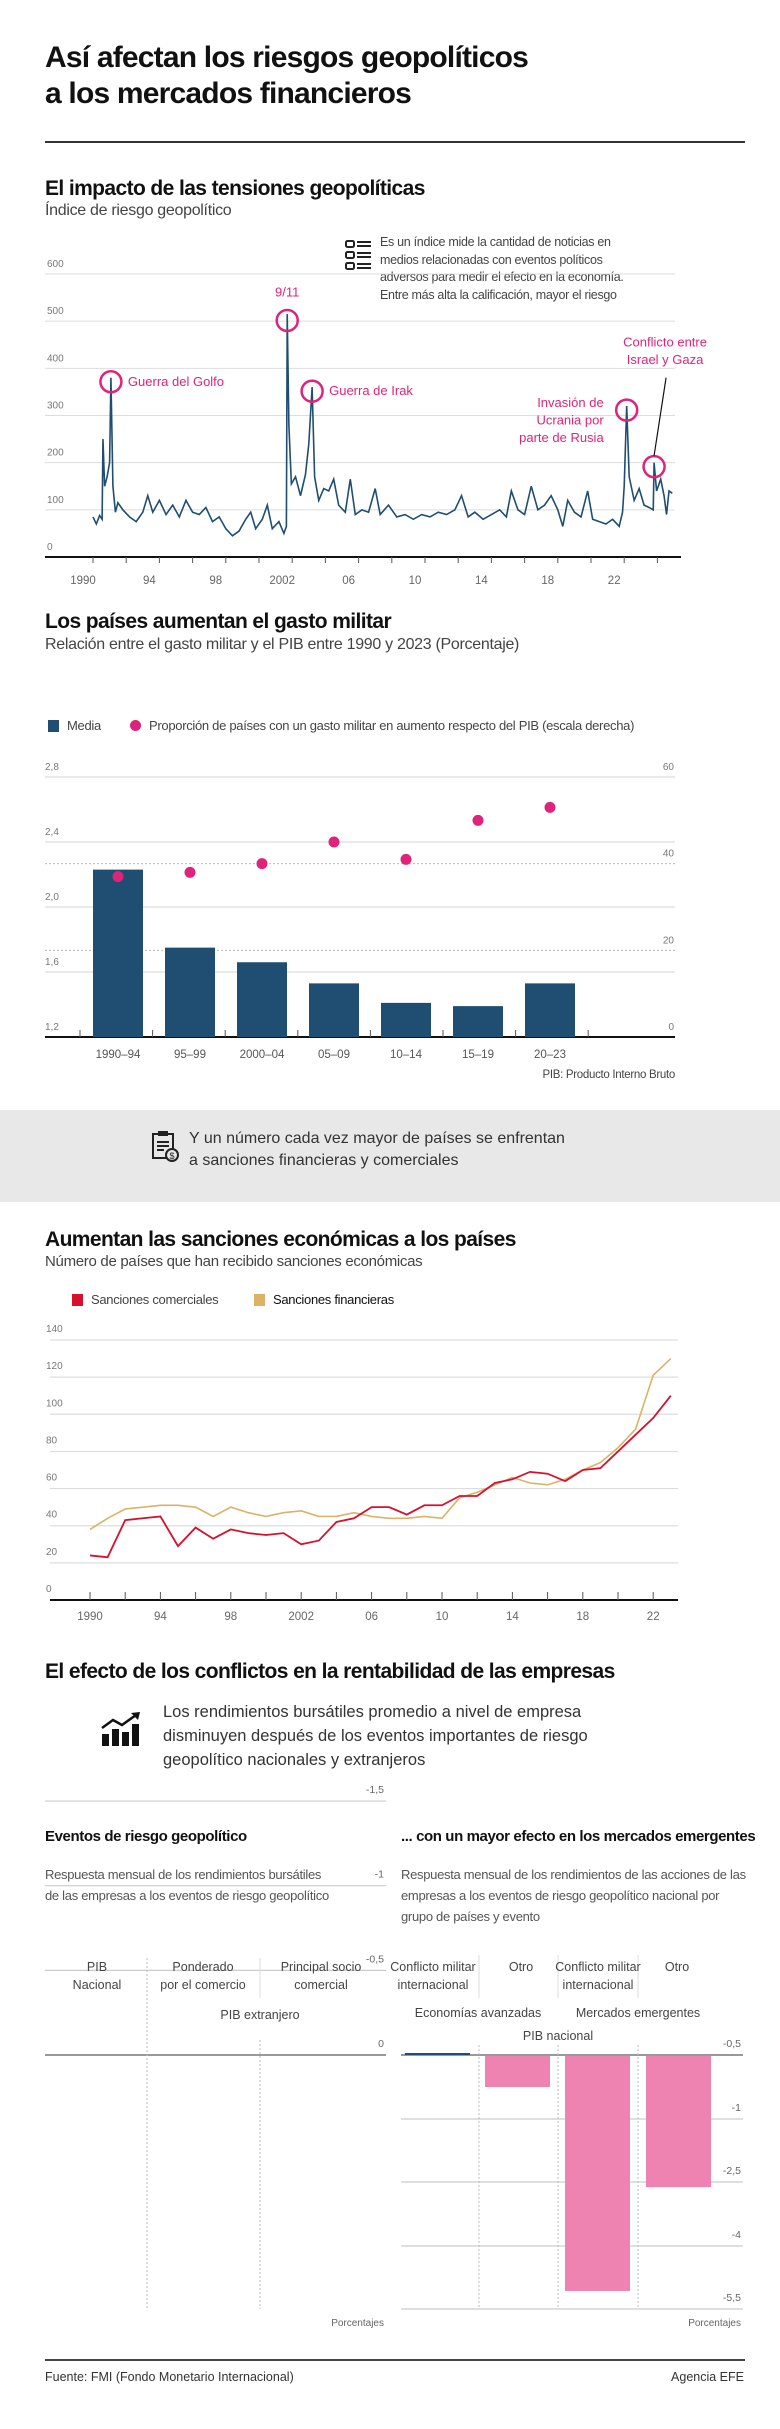 This screenshot has height=2429, width=780. What do you see at coordinates (415, 581) in the screenshot?
I see `x-tick-label: 10` at bounding box center [415, 581].